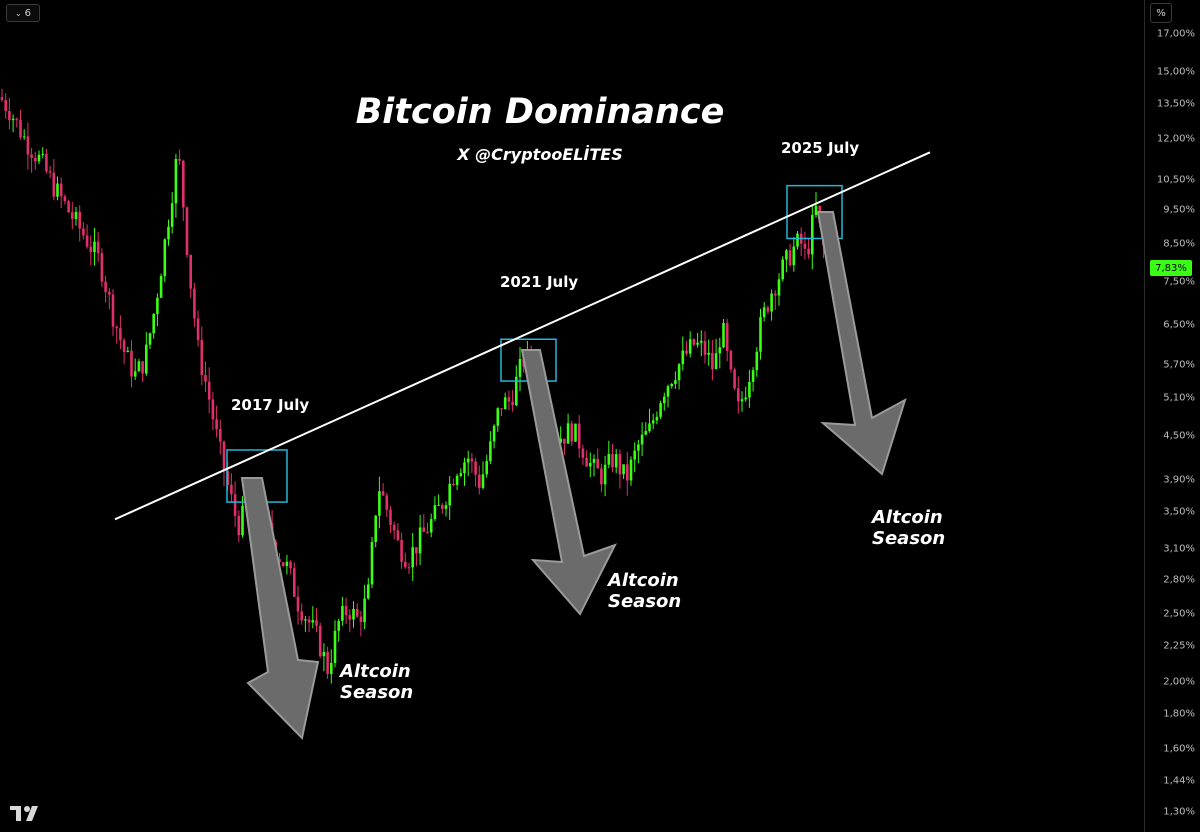 The width and height of the screenshot is (1200, 832). Describe the element at coordinates (375, 671) in the screenshot. I see `altcoin-season-line1: Altcoin` at that location.